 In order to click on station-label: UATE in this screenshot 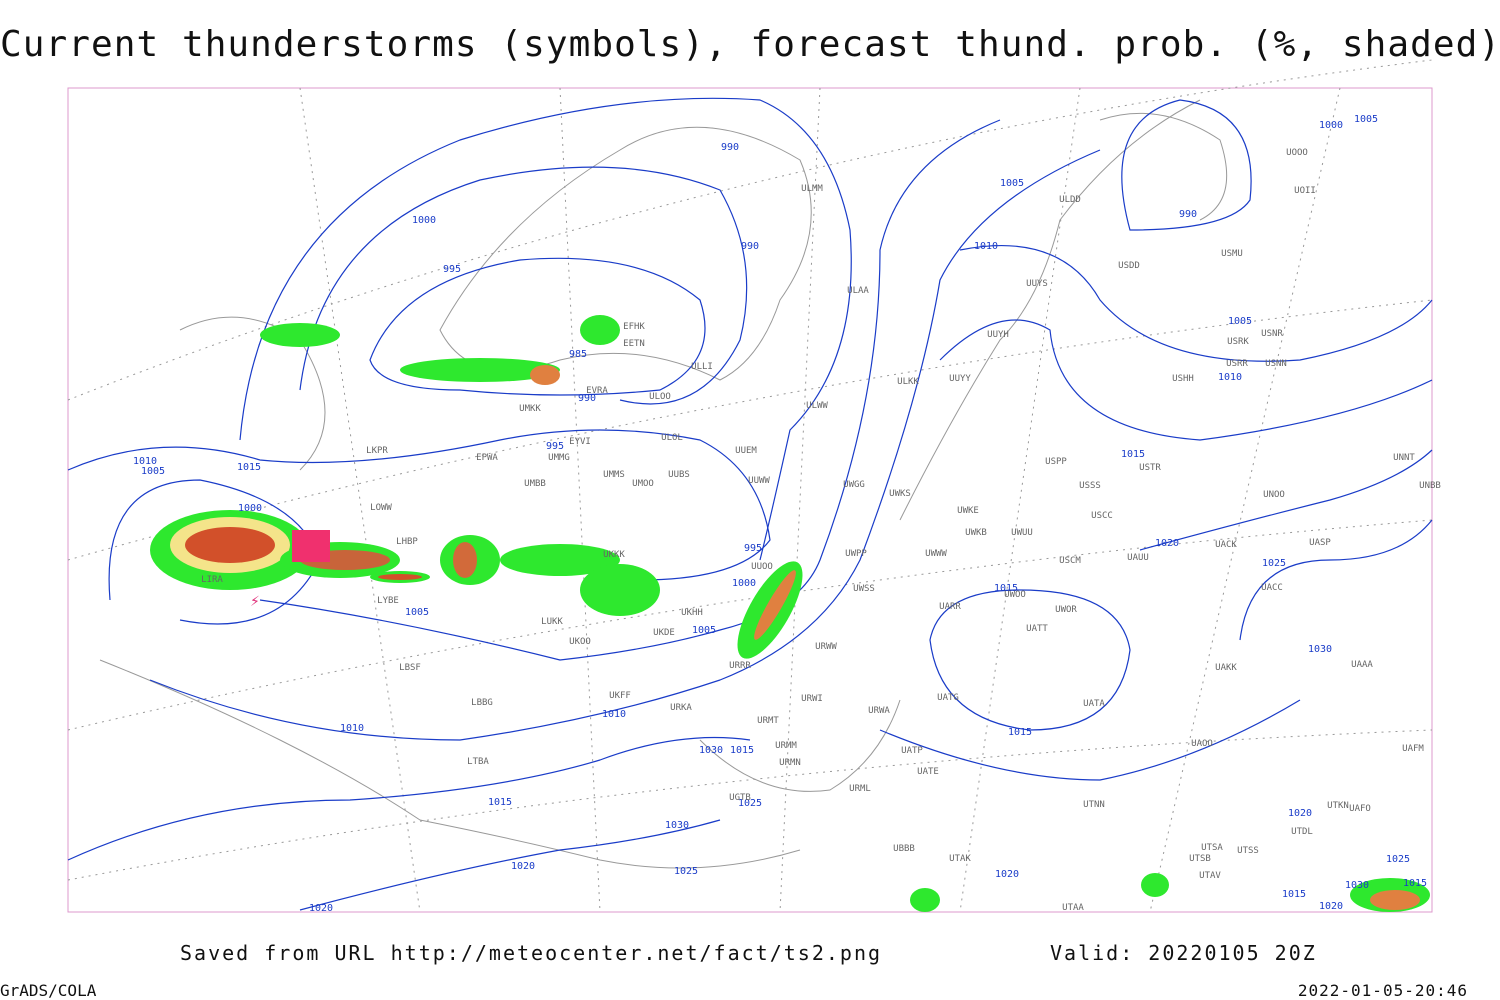, I will do `click(928, 772)`.